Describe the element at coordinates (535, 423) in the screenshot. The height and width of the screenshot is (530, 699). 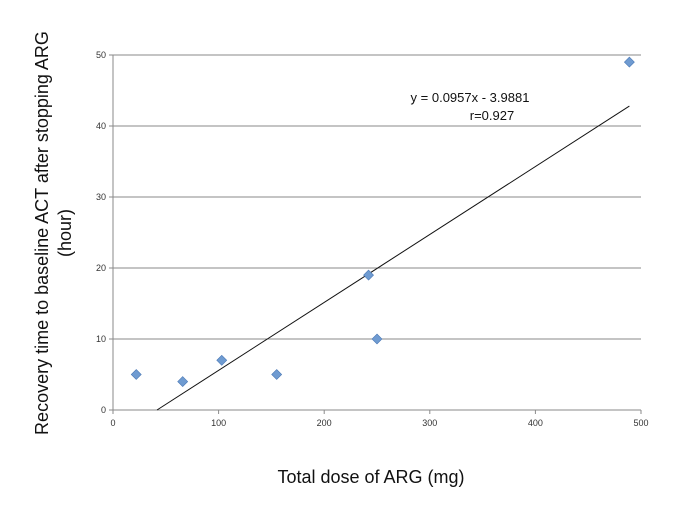
I see `x-tick-label-400: 400` at that location.